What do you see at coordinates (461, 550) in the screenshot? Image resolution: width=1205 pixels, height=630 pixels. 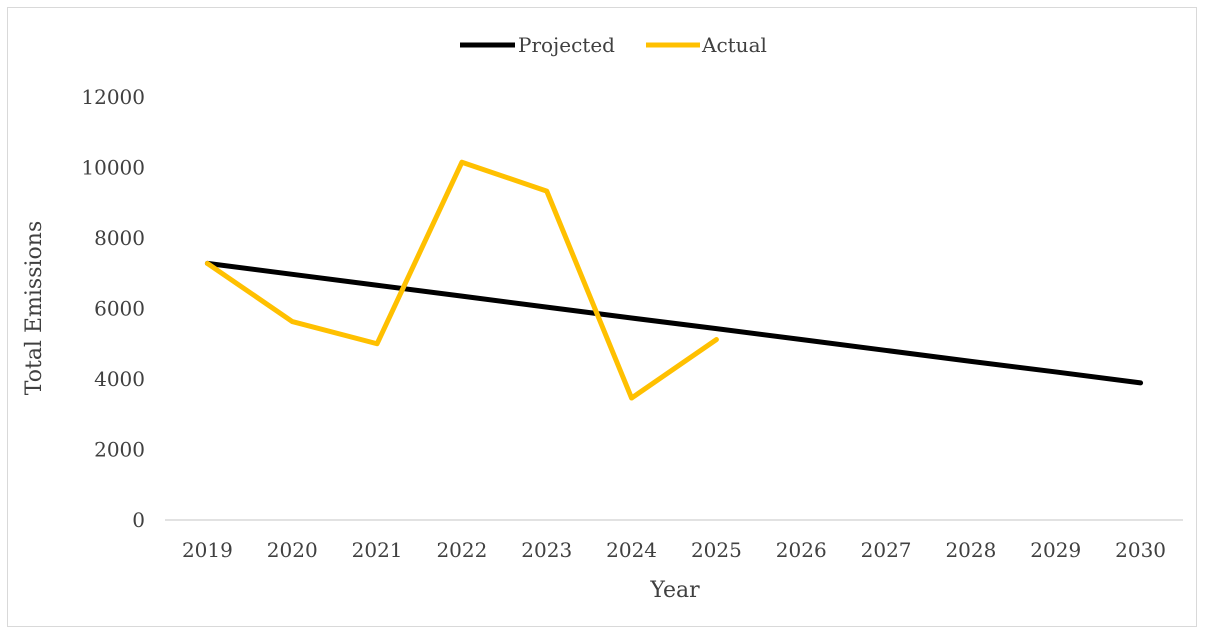 I see `x-tick-label: 2022` at bounding box center [461, 550].